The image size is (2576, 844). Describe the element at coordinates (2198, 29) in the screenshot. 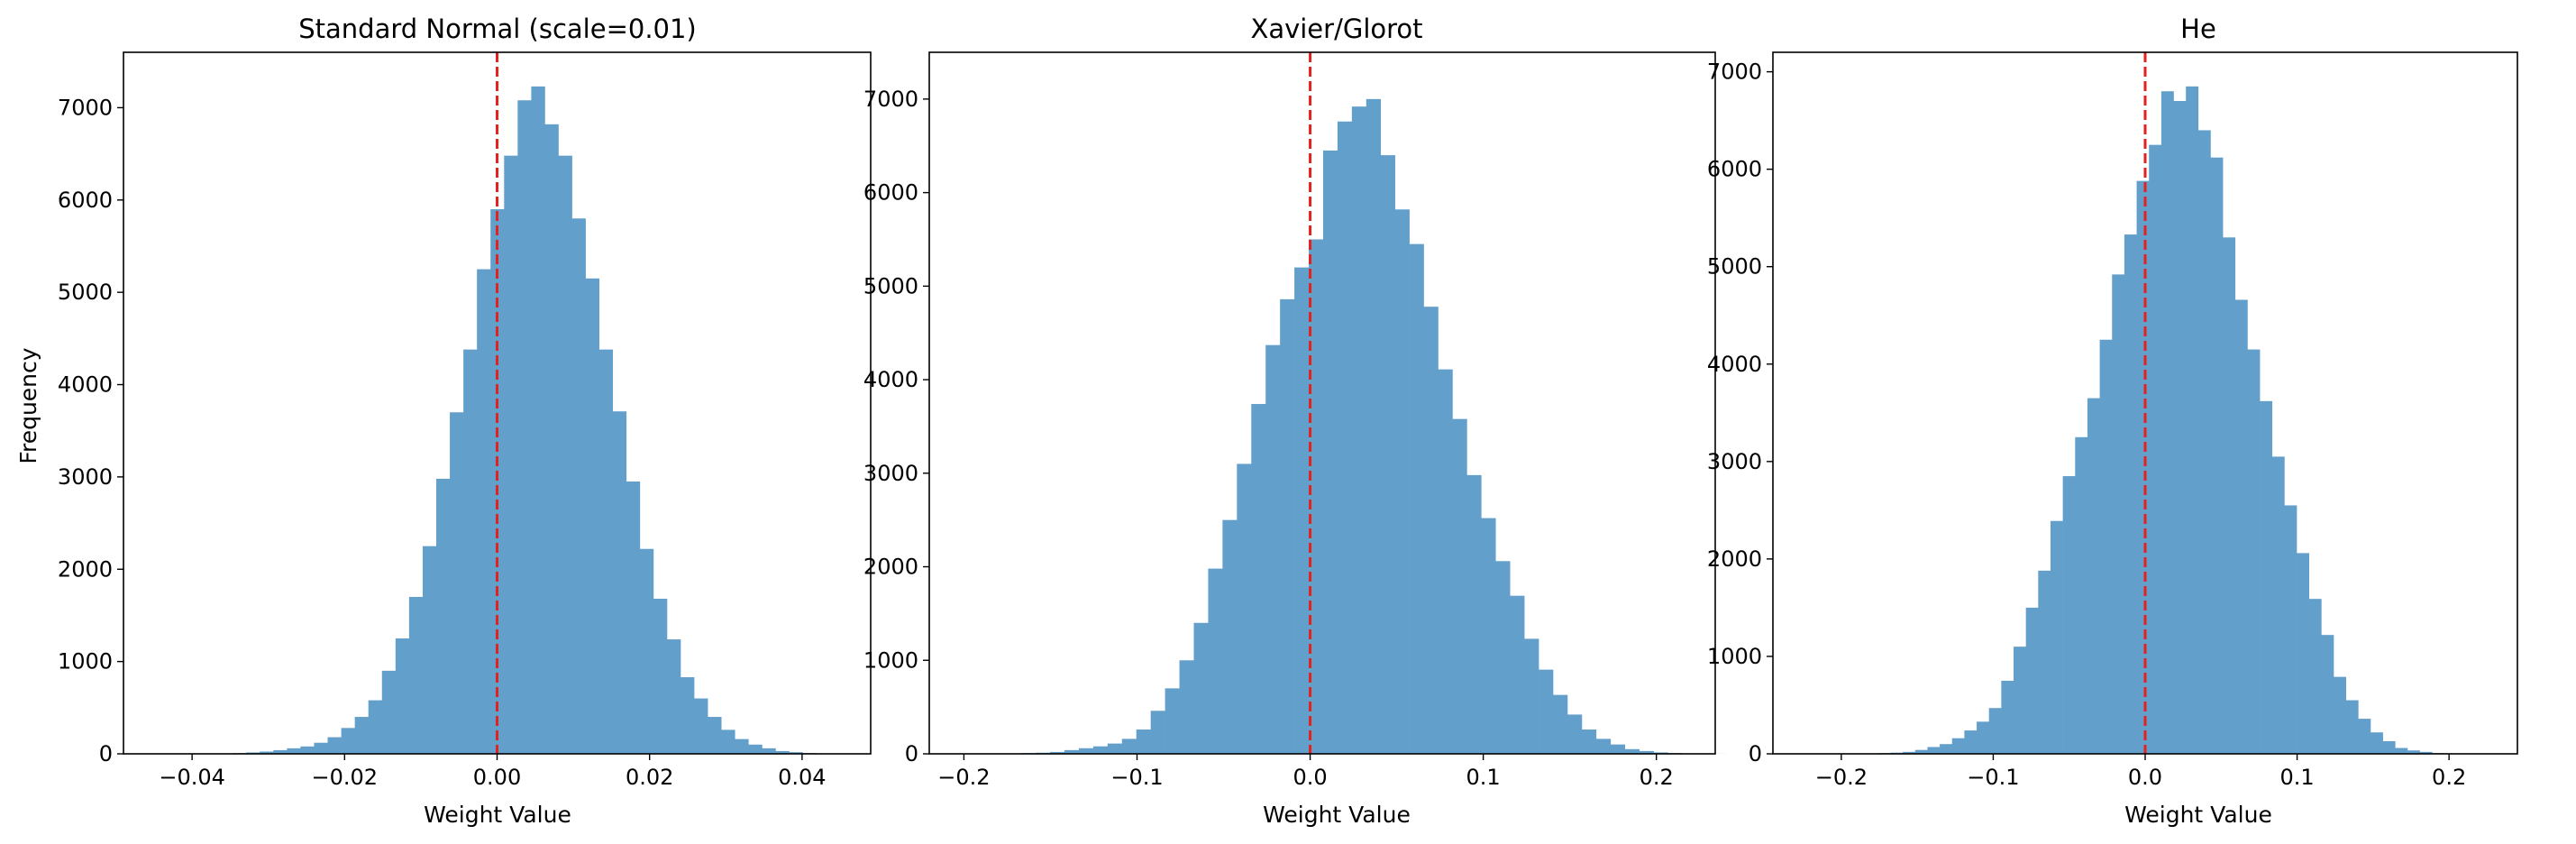

I see `title-he: He` at that location.